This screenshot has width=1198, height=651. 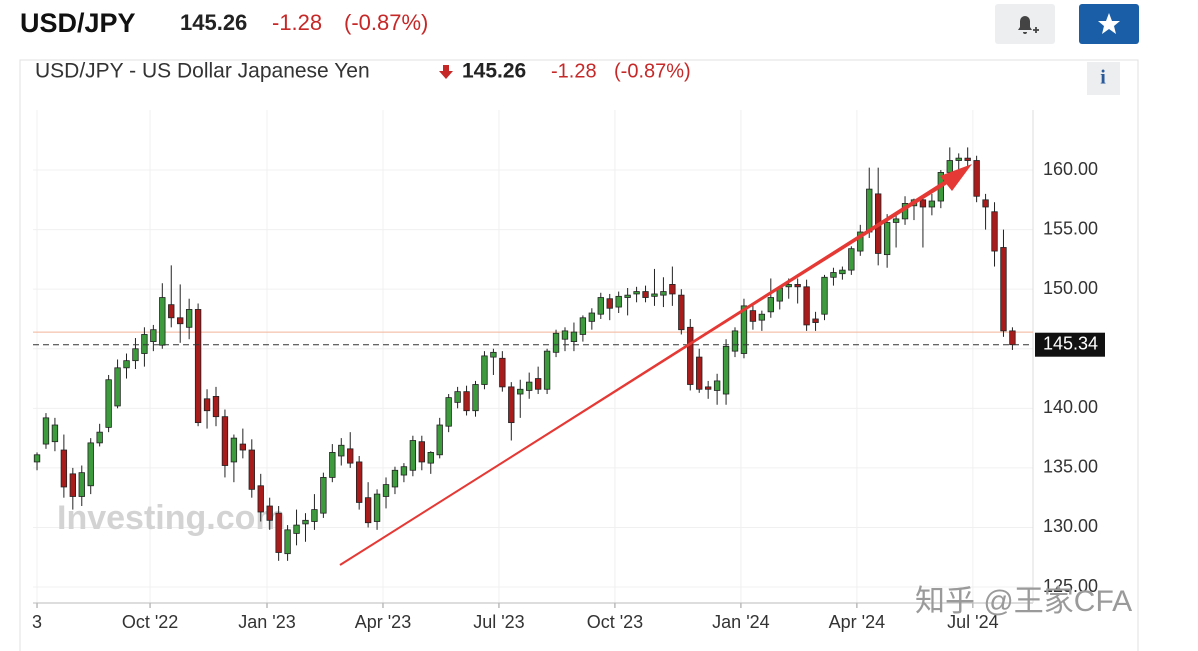 What do you see at coordinates (1109, 24) in the screenshot?
I see `watchlist-button` at bounding box center [1109, 24].